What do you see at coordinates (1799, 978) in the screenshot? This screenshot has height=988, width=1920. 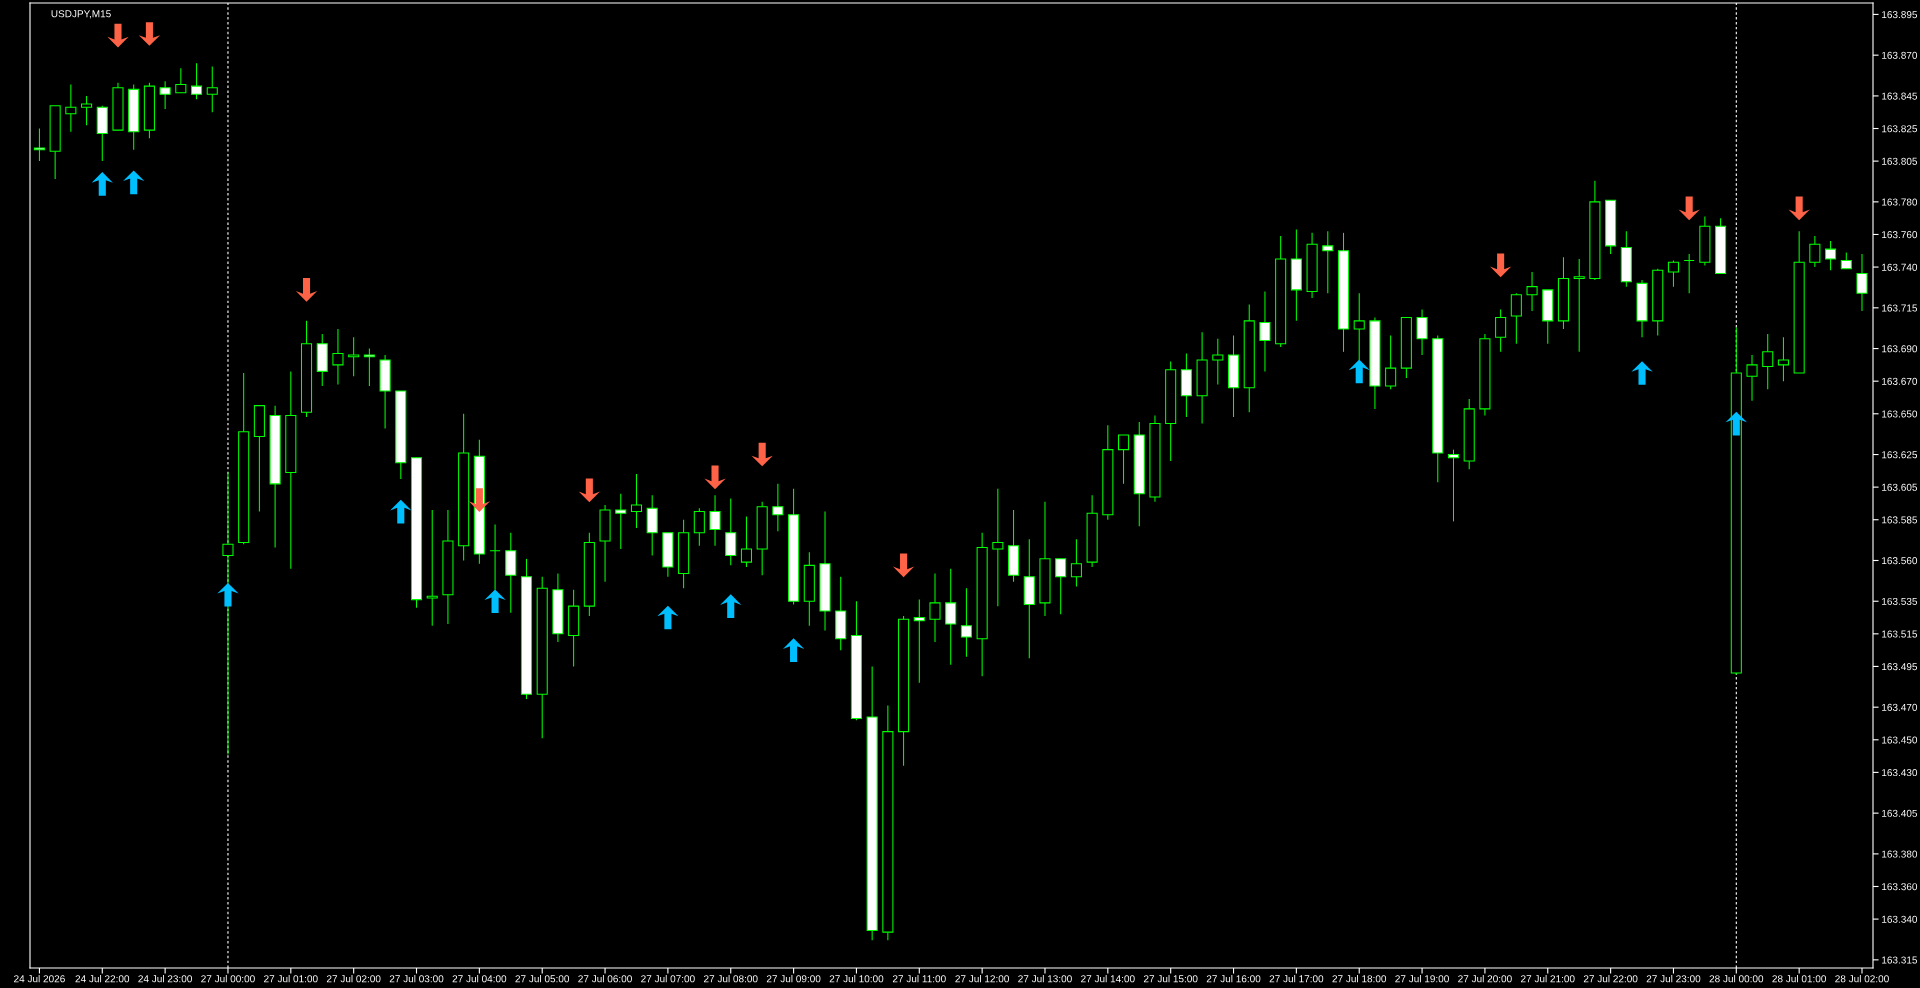 I see `x-tick-label: 28 Jul 01:00` at bounding box center [1799, 978].